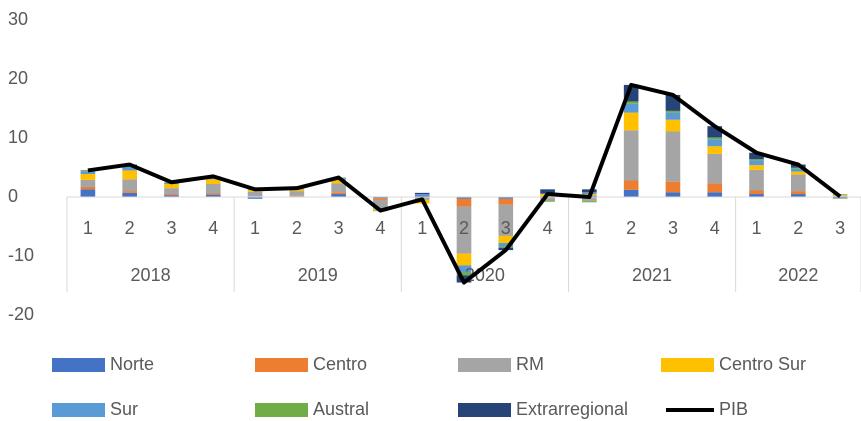 The width and height of the screenshot is (861, 421). Describe the element at coordinates (733, 409) in the screenshot. I see `legend-label: PIB` at that location.